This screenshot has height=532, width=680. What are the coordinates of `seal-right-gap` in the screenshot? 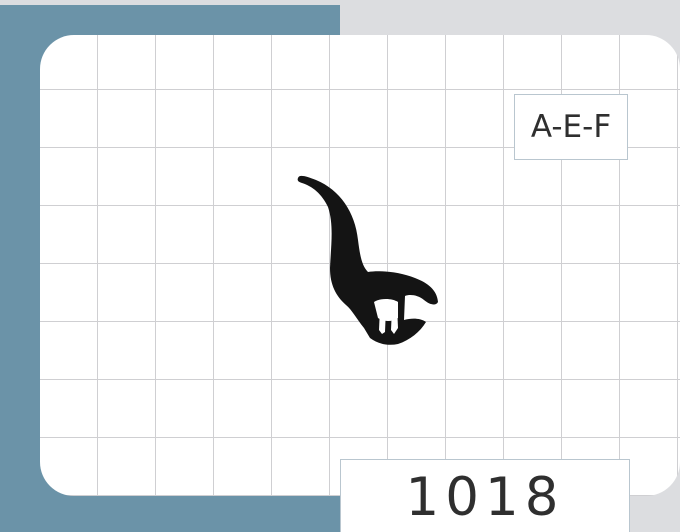 It's located at (394, 320).